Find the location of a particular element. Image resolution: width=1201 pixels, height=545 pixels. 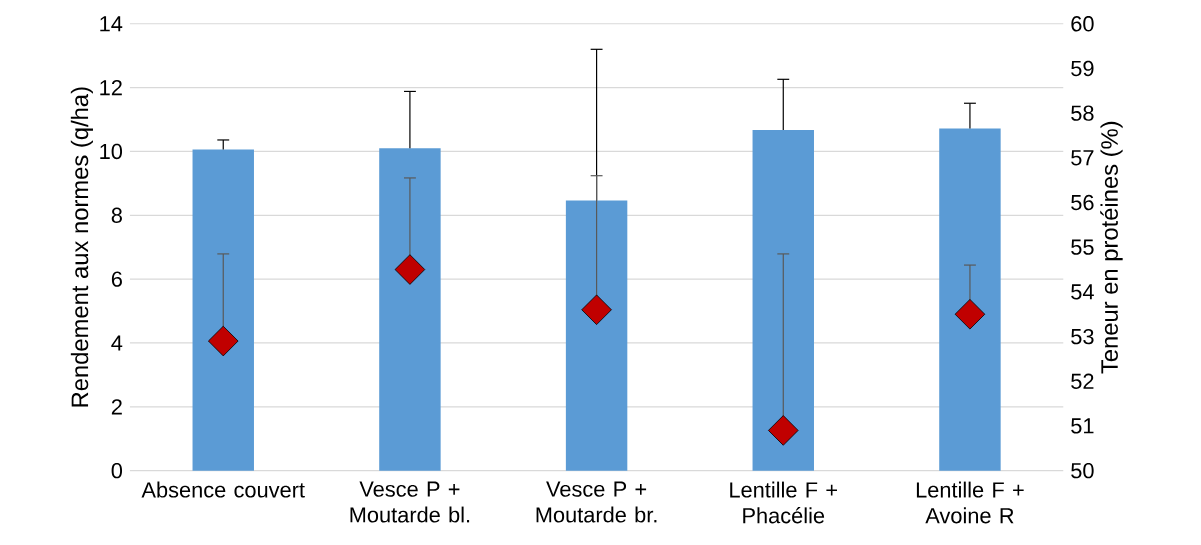

y2-tick-label: 55 is located at coordinates (1082, 247).